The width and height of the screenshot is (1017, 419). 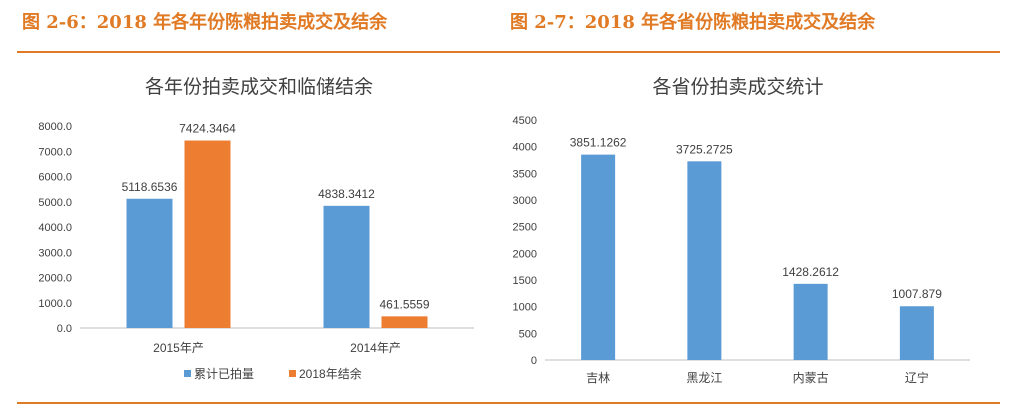 I want to click on bottom-divider, so click(x=508, y=403).